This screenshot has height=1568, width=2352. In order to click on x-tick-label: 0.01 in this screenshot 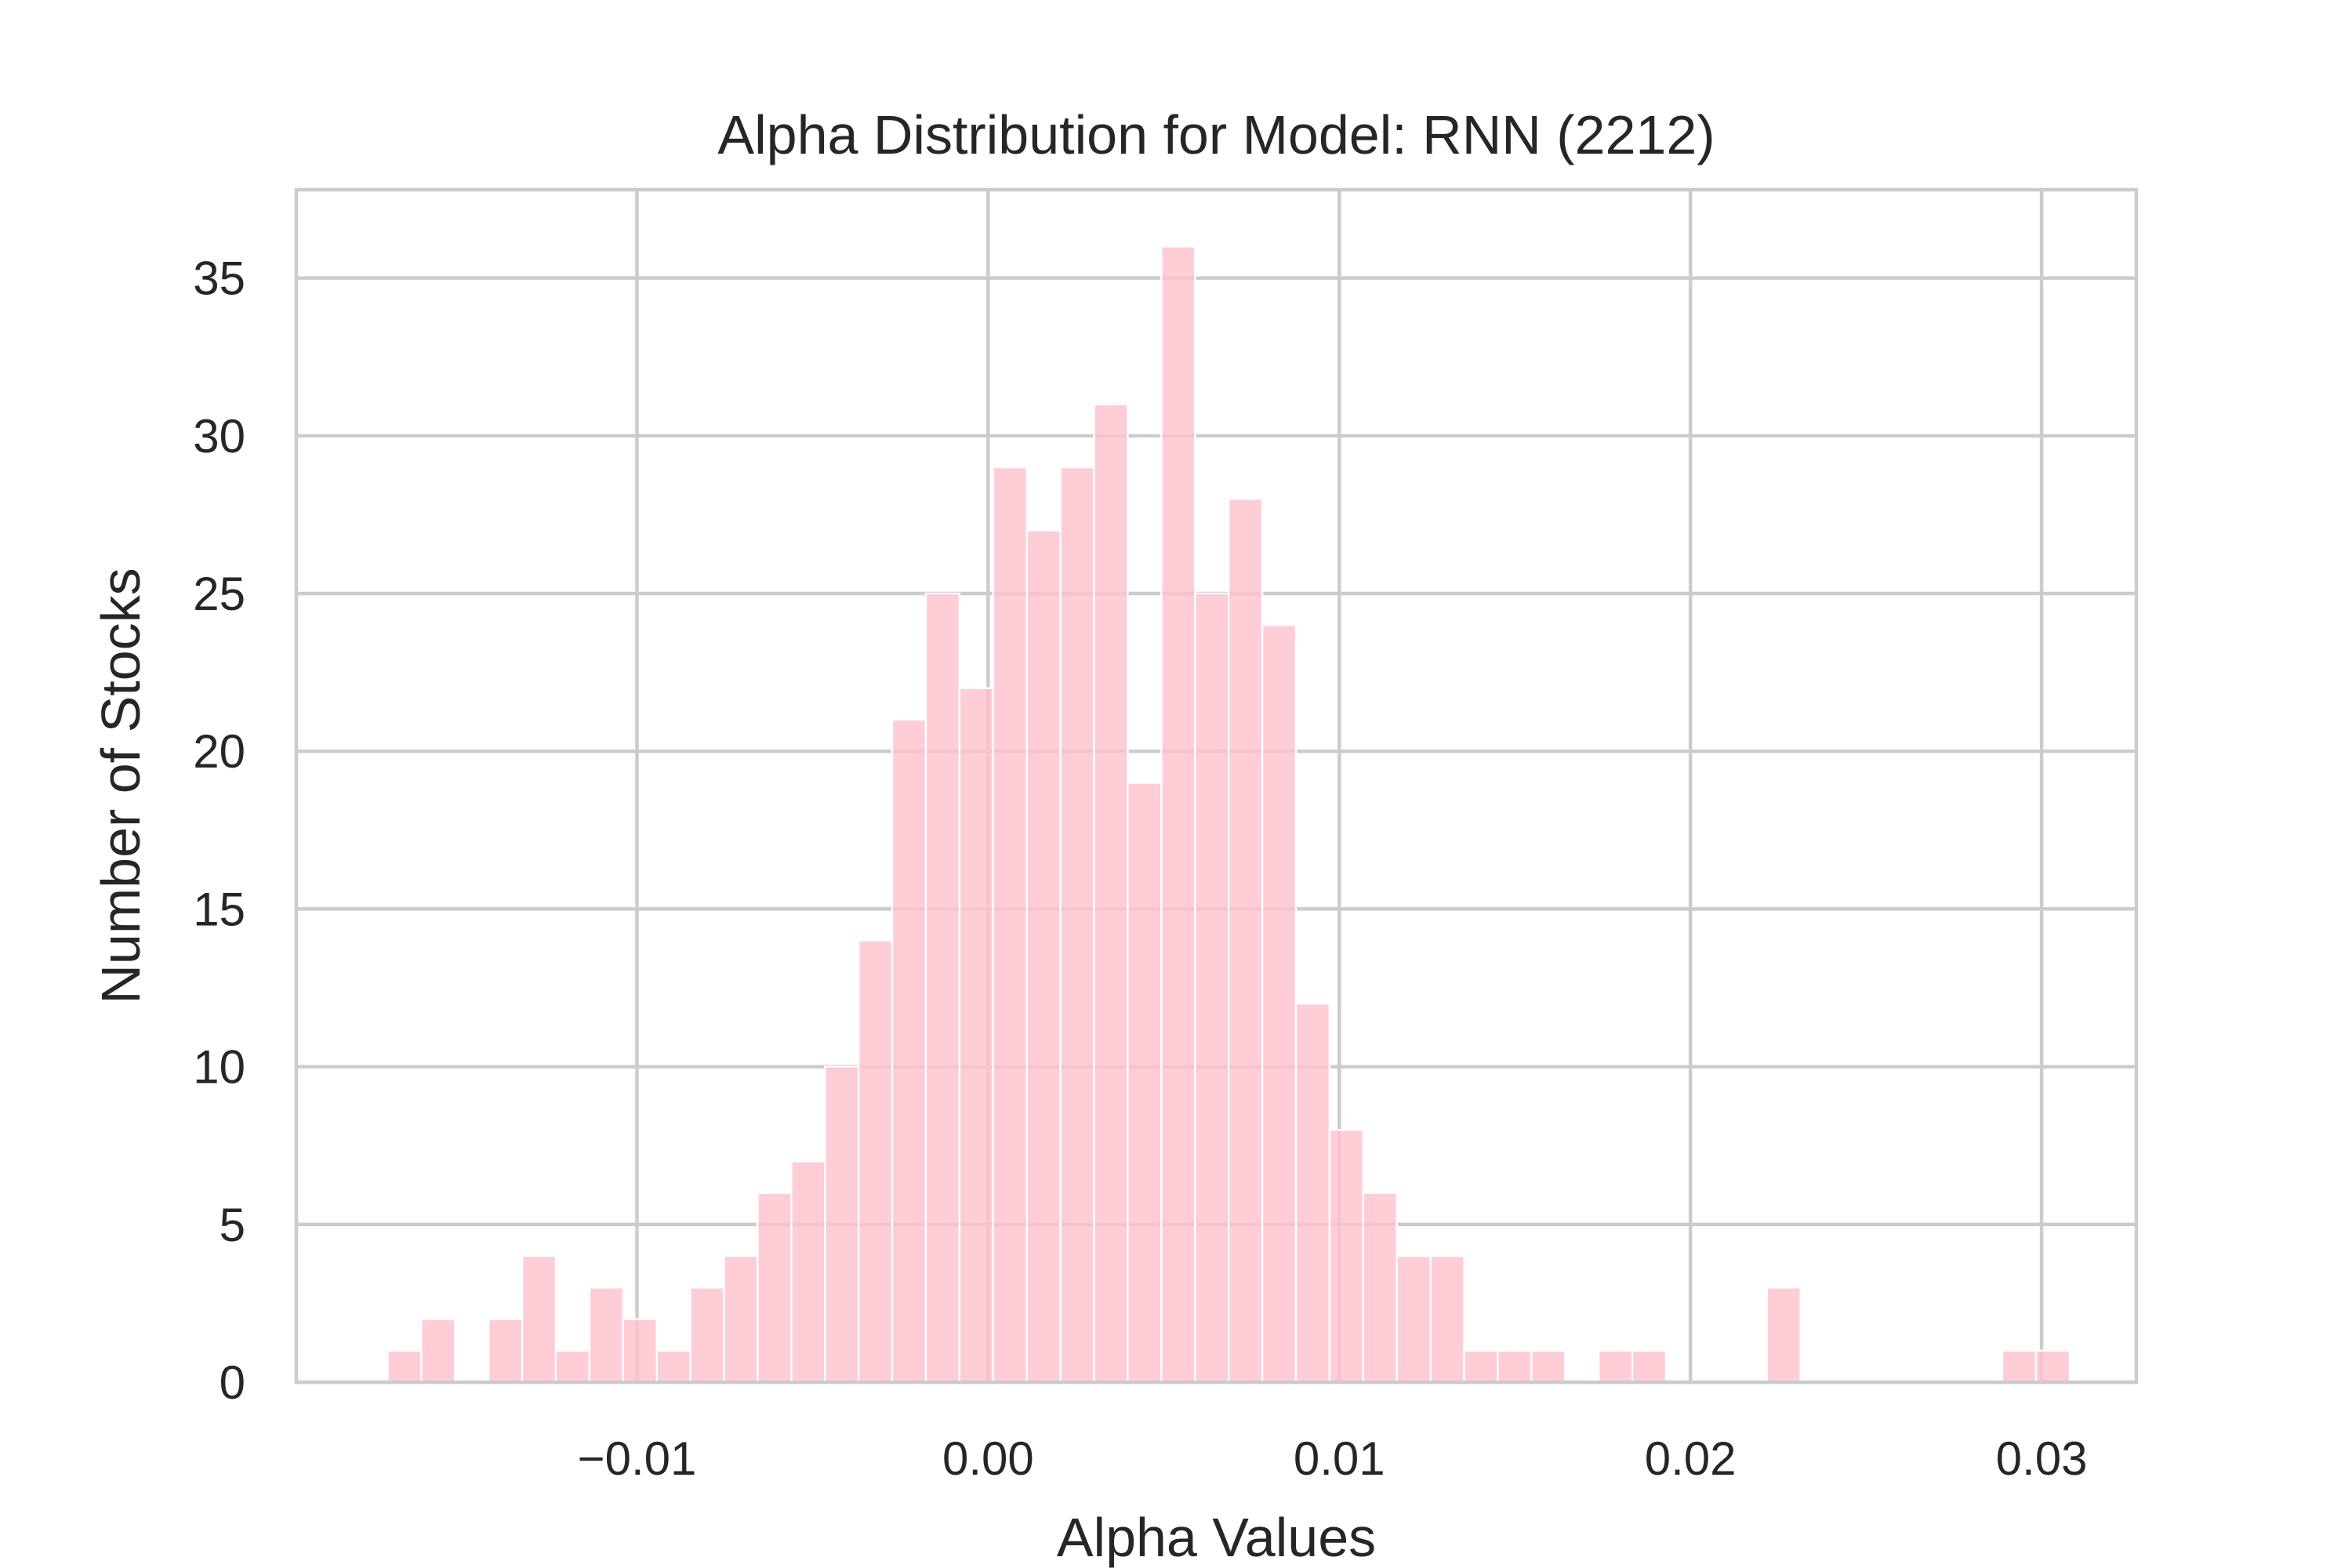, I will do `click(1339, 1458)`.